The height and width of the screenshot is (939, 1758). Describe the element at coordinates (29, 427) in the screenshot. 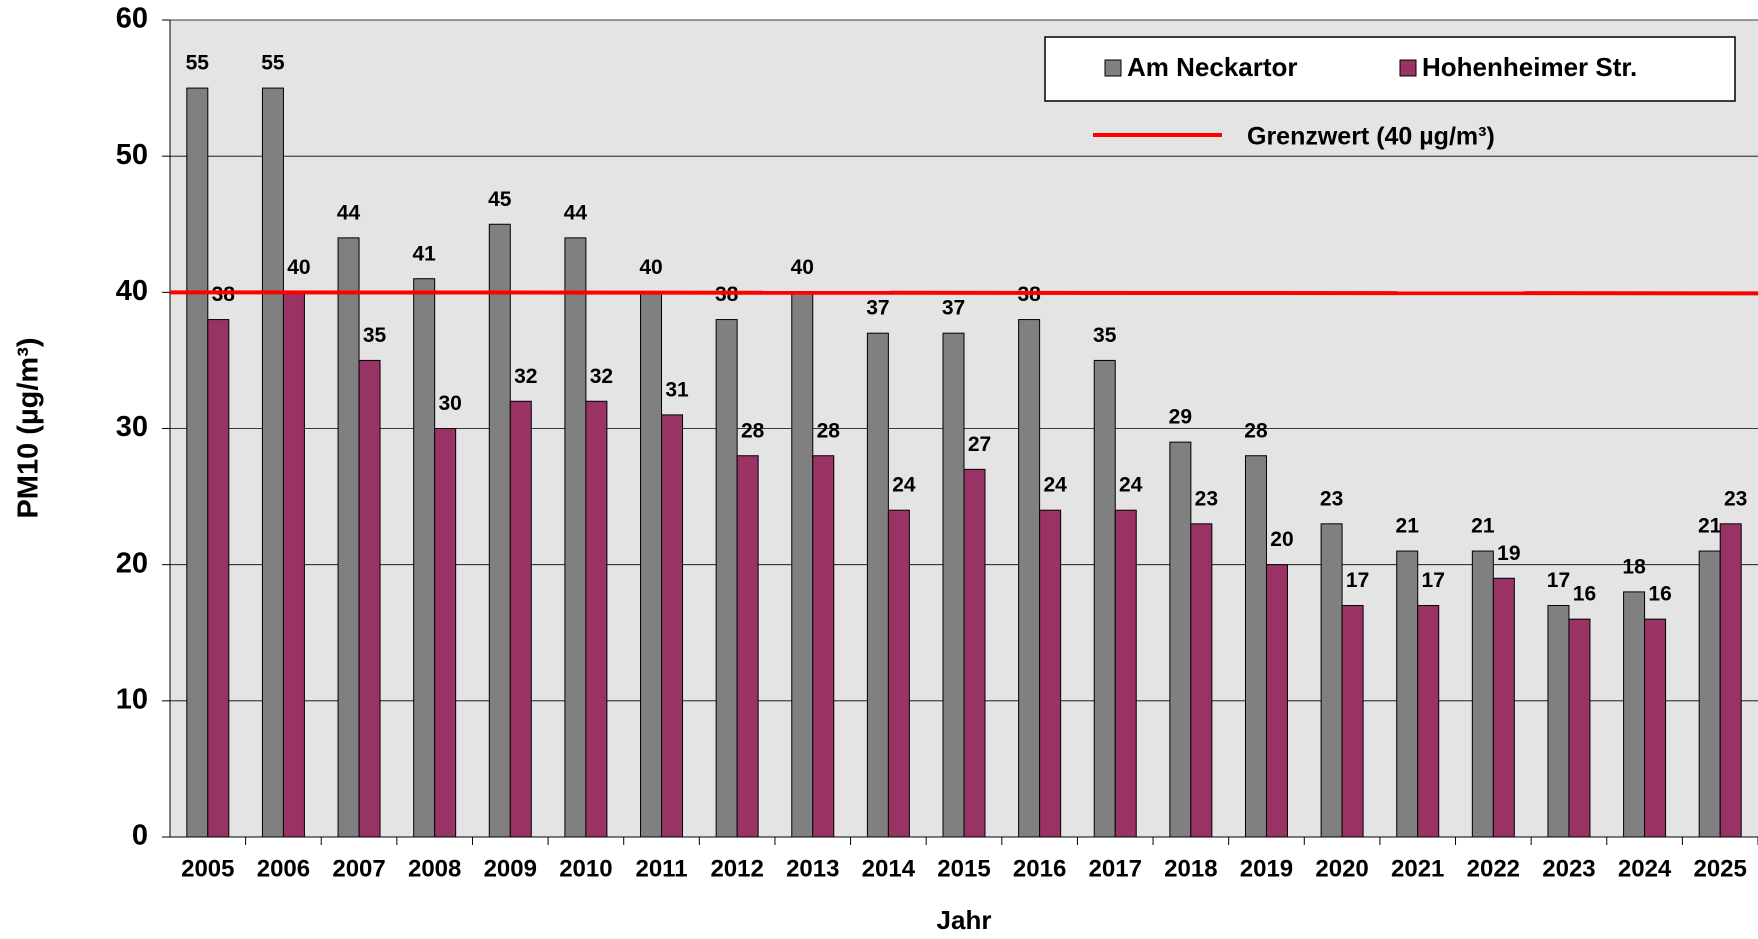

I see `y-axis-label: PM10 (µg/m³)` at that location.